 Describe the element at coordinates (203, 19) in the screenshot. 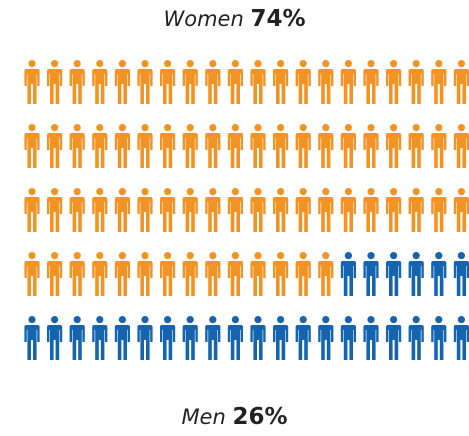

I see `women-series-name: Women` at that location.